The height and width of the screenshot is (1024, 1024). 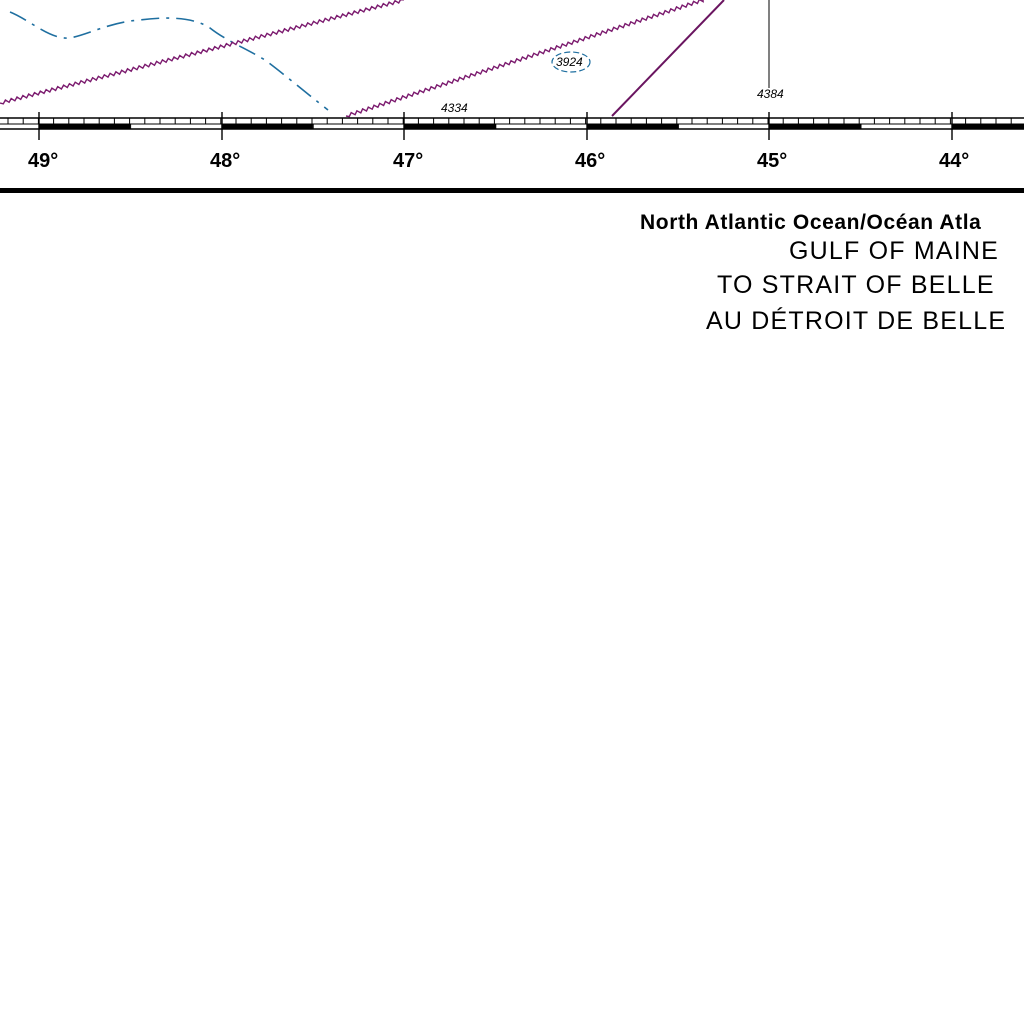 I want to click on longitude-label-46: 46°, so click(x=590, y=161).